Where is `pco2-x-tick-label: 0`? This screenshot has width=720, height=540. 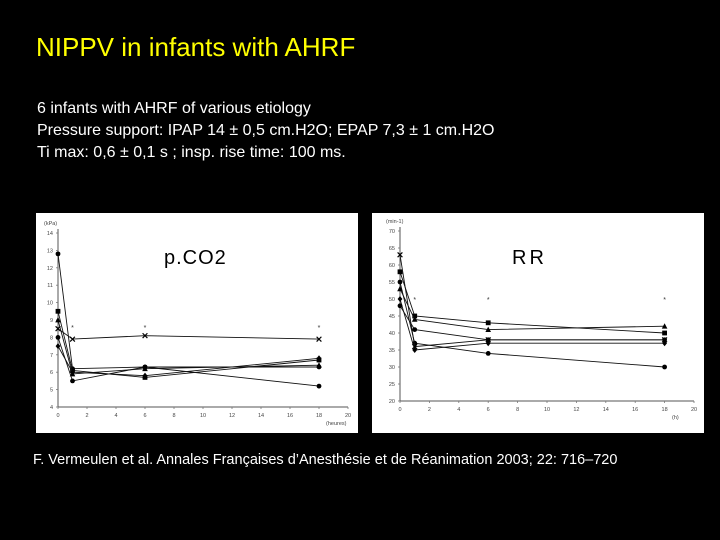 pco2-x-tick-label: 0 is located at coordinates (57, 416).